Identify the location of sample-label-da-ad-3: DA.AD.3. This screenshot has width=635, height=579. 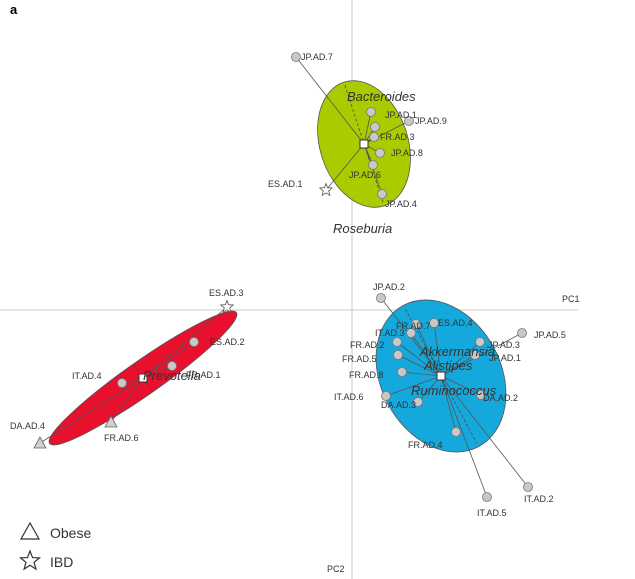
(398, 405).